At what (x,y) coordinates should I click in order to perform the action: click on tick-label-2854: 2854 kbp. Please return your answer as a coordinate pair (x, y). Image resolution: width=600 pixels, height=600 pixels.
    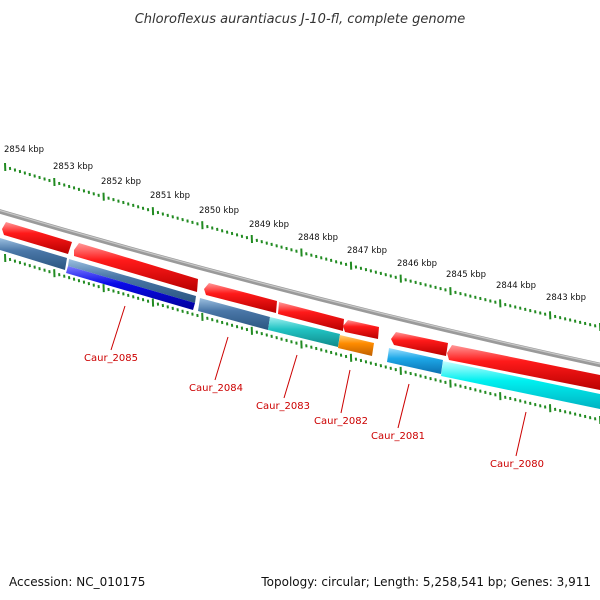
    Looking at the image, I should click on (24, 150).